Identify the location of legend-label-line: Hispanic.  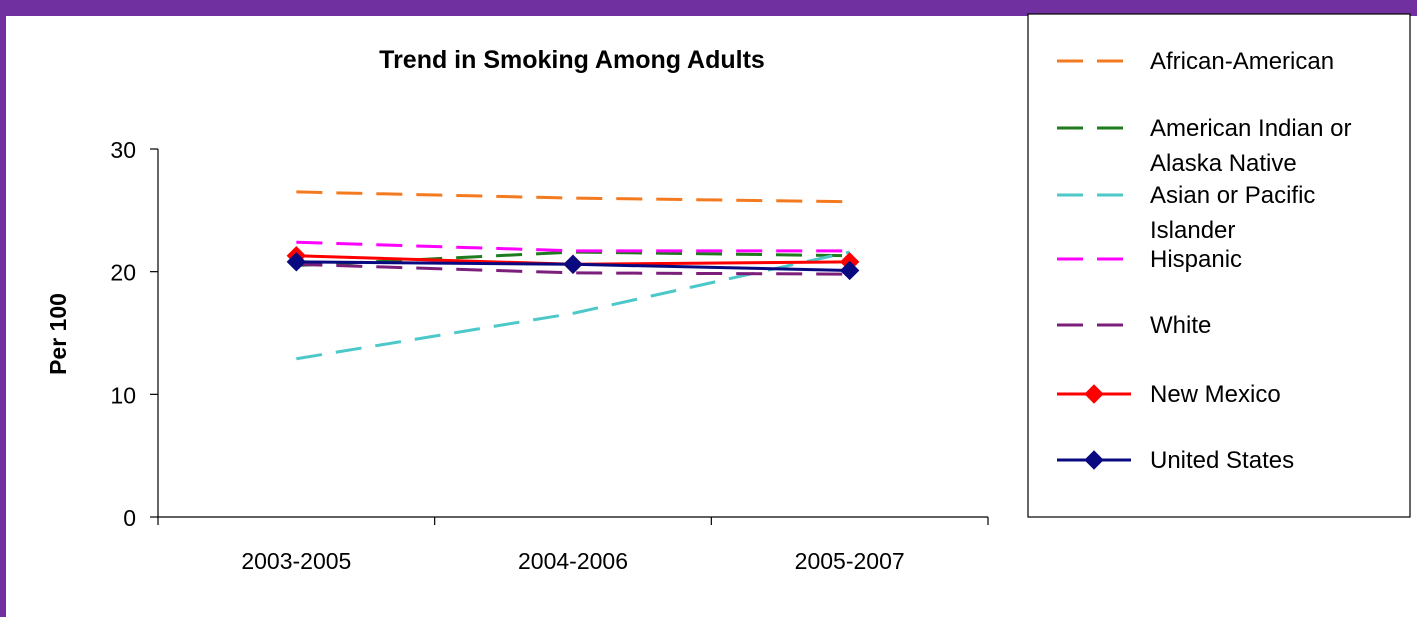
(1196, 259).